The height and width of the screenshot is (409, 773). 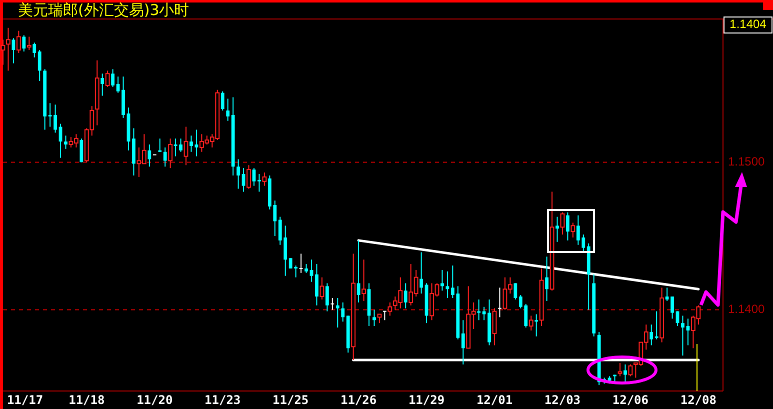 I want to click on x-tick-label: 12/08, so click(x=698, y=400).